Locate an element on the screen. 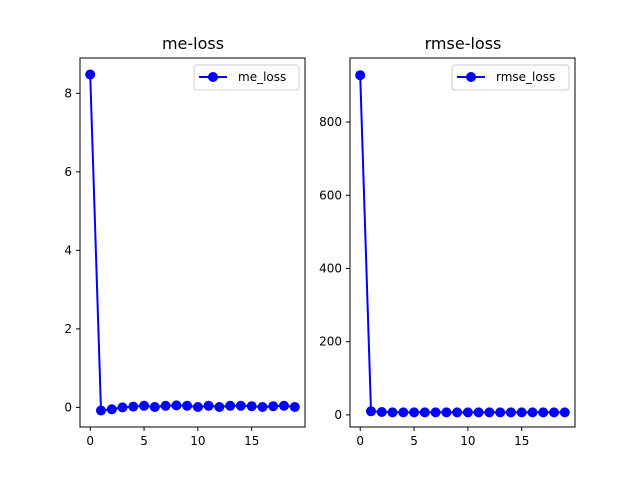  y-tick-label: 6 is located at coordinates (68, 172).